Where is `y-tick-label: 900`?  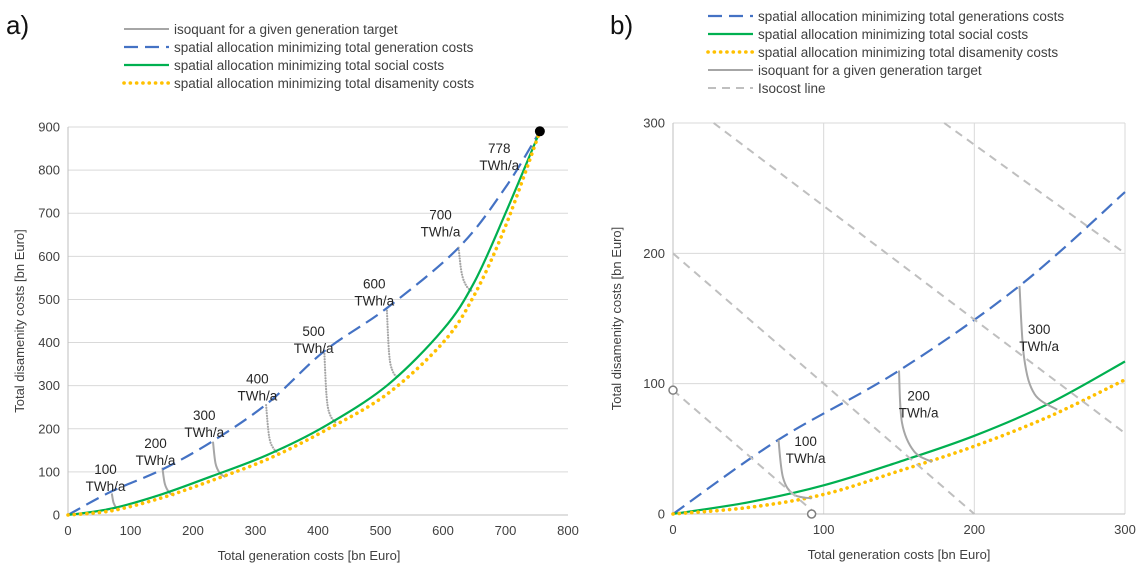 y-tick-label: 900 is located at coordinates (49, 127).